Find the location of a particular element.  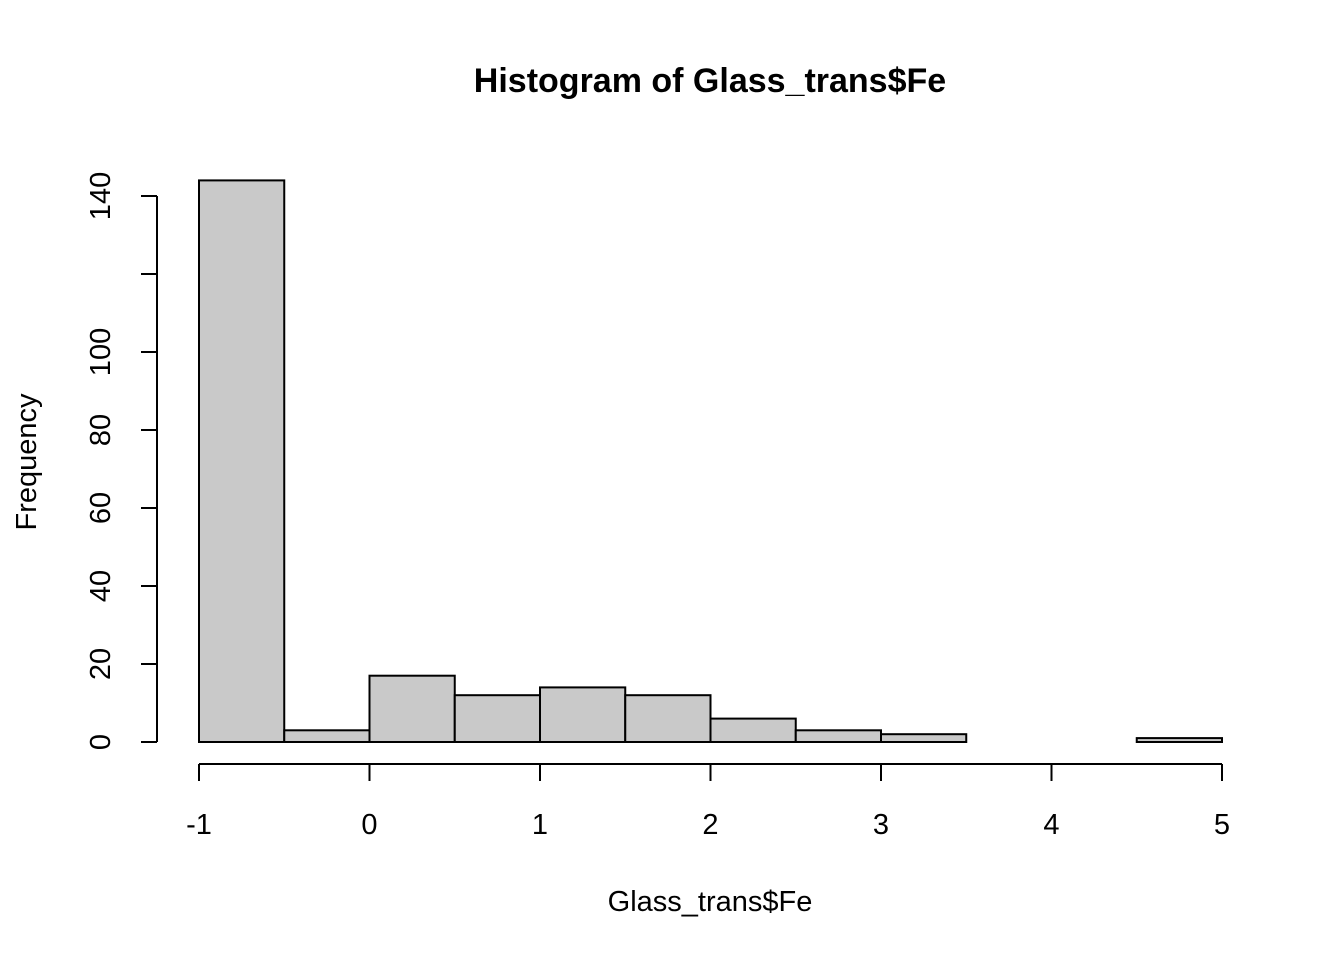

y-tick-label: 100 is located at coordinates (101, 352).